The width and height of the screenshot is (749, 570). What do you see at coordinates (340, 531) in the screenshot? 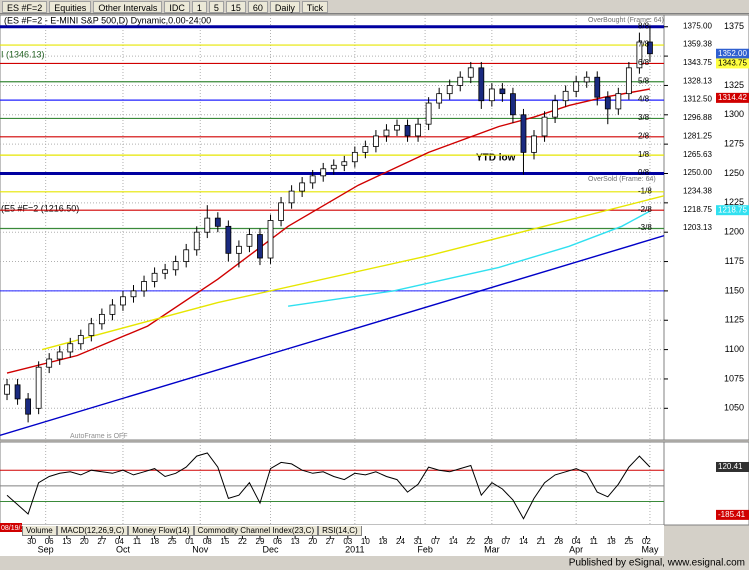
I see `study-tab: RSI(14,C)` at bounding box center [340, 531].